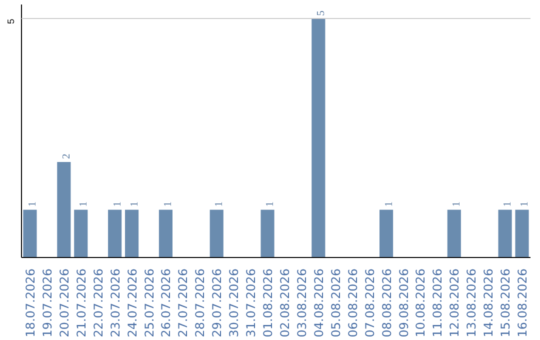 Image resolution: width=540 pixels, height=340 pixels. What do you see at coordinates (471, 303) in the screenshot?
I see `x-tick-label: 13.08.2026` at bounding box center [471, 303].